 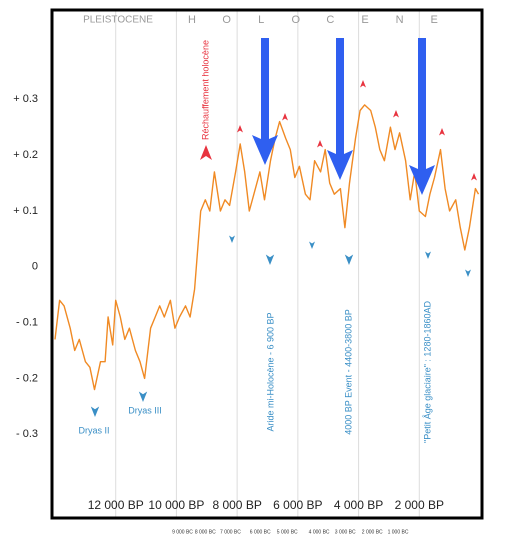 I want to click on y-tick-label: + 0.2, so click(x=25, y=155).